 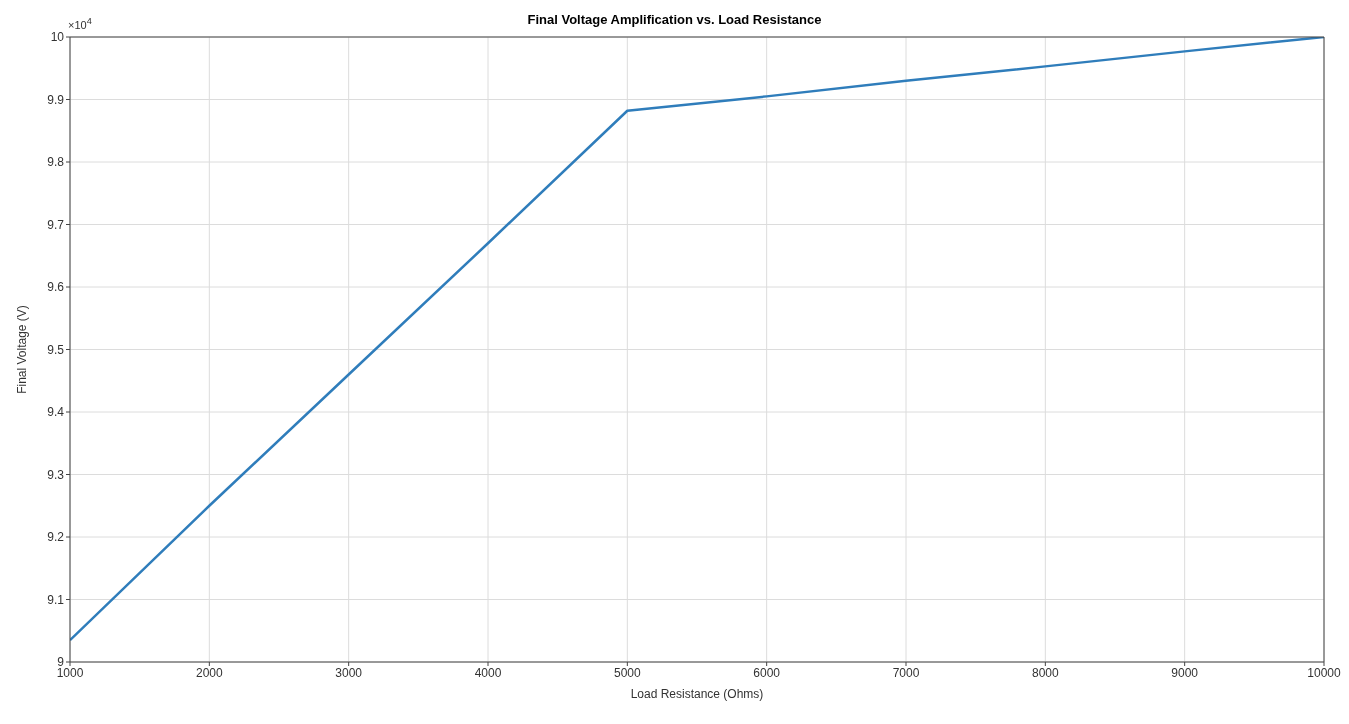 What do you see at coordinates (627, 672) in the screenshot?
I see `x-tick-label: 5000` at bounding box center [627, 672].